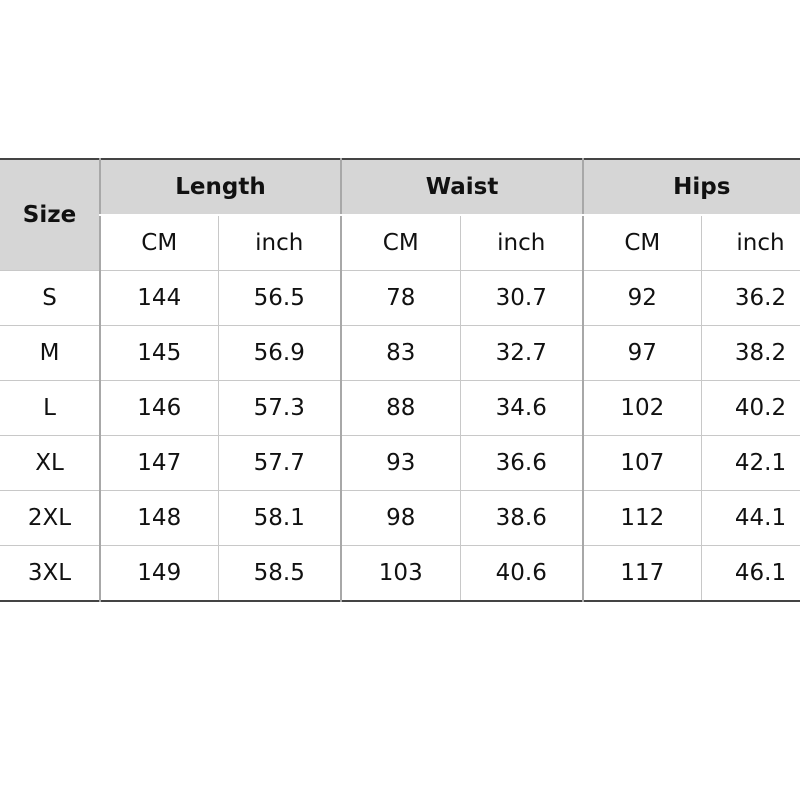 This screenshot has width=800, height=800. What do you see at coordinates (50, 463) in the screenshot?
I see `size-label: XL` at bounding box center [50, 463].